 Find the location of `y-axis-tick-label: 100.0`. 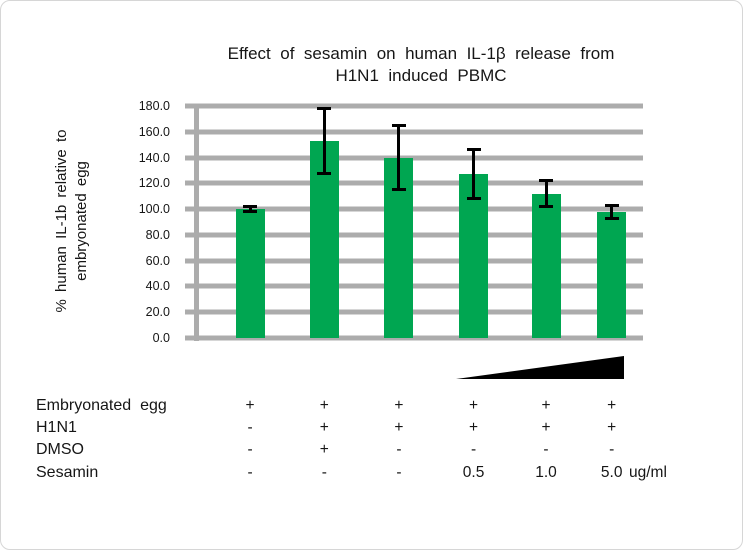

y-axis-tick-label: 100.0 is located at coordinates (154, 209).